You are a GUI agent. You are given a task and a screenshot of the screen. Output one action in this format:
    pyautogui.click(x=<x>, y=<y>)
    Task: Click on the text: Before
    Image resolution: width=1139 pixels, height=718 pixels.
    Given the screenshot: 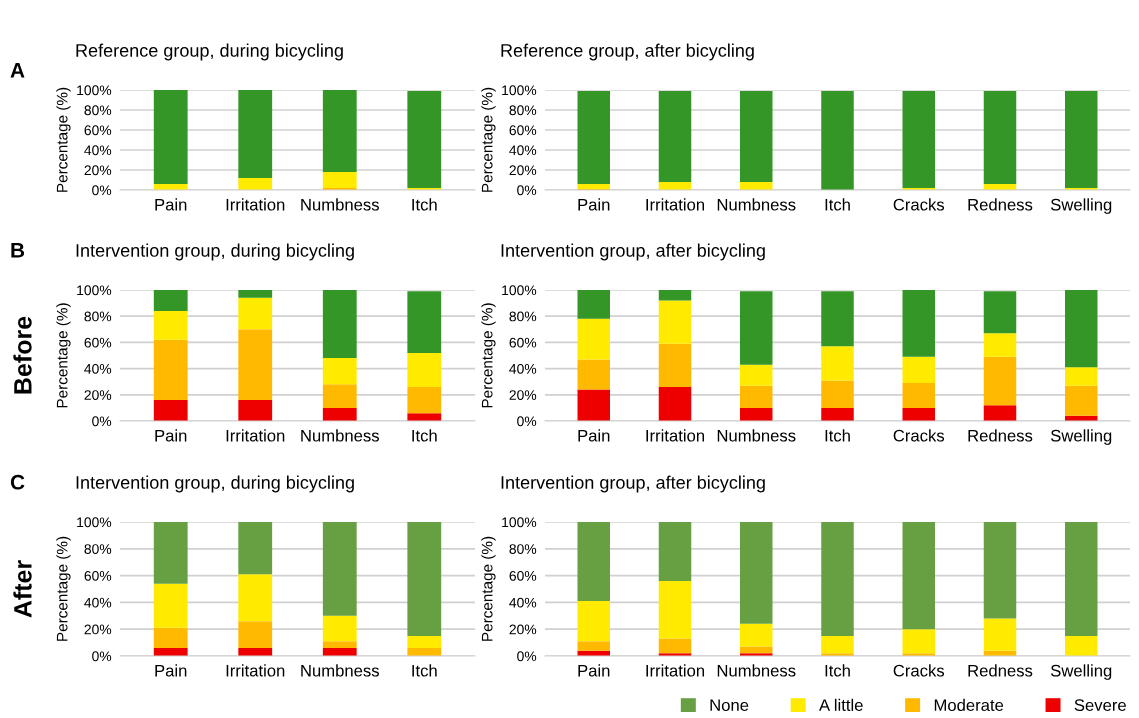 What is the action you would take?
    pyautogui.click(x=22, y=355)
    